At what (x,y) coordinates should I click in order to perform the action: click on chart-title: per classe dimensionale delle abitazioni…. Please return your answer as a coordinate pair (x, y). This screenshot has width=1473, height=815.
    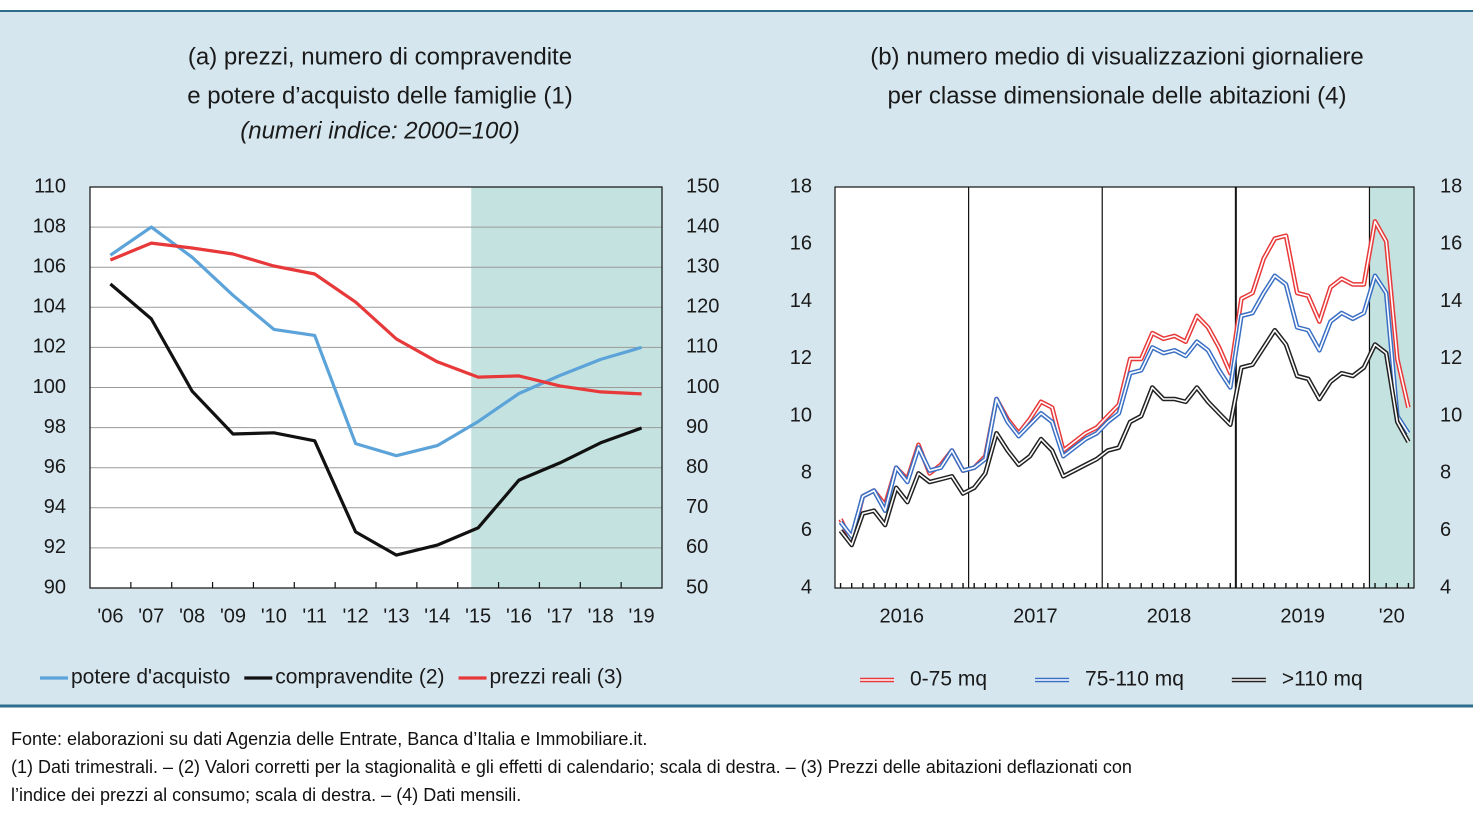
    Looking at the image, I should click on (1117, 95).